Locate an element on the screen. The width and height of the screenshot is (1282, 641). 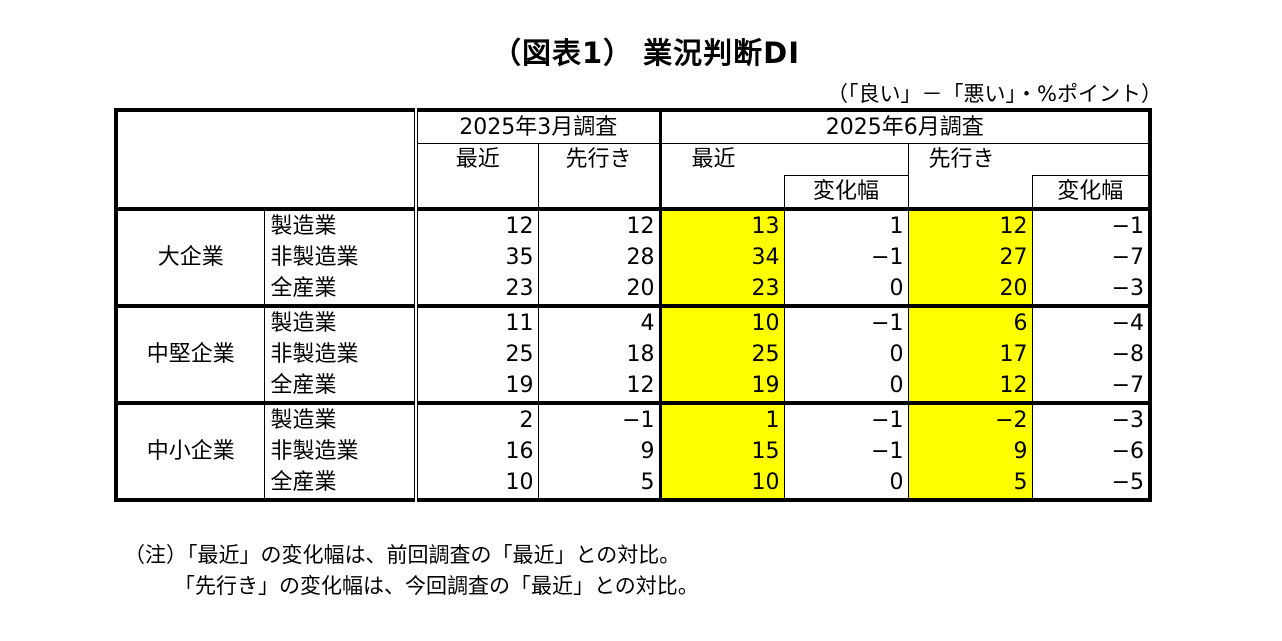
cell-jun-recent: 25 is located at coordinates (721, 354).